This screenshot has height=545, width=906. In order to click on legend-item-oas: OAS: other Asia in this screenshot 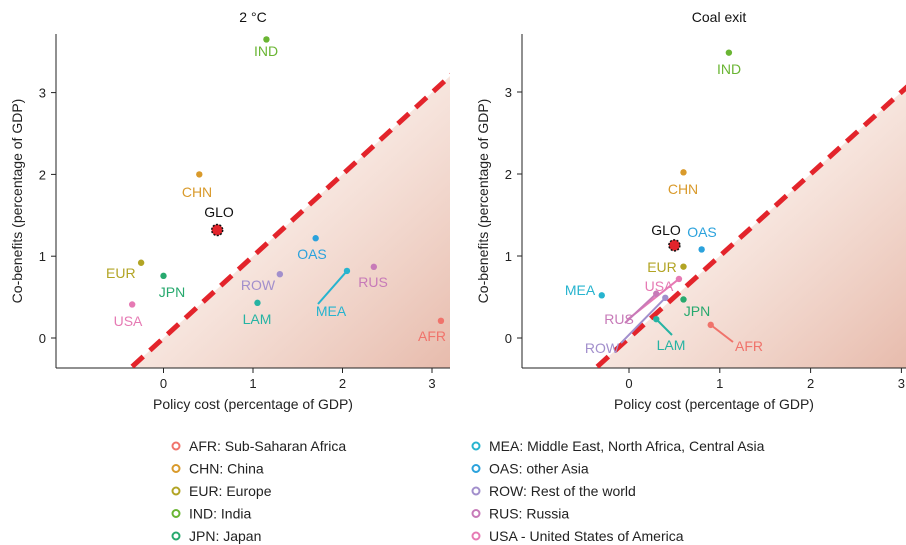, I will do `click(539, 469)`.